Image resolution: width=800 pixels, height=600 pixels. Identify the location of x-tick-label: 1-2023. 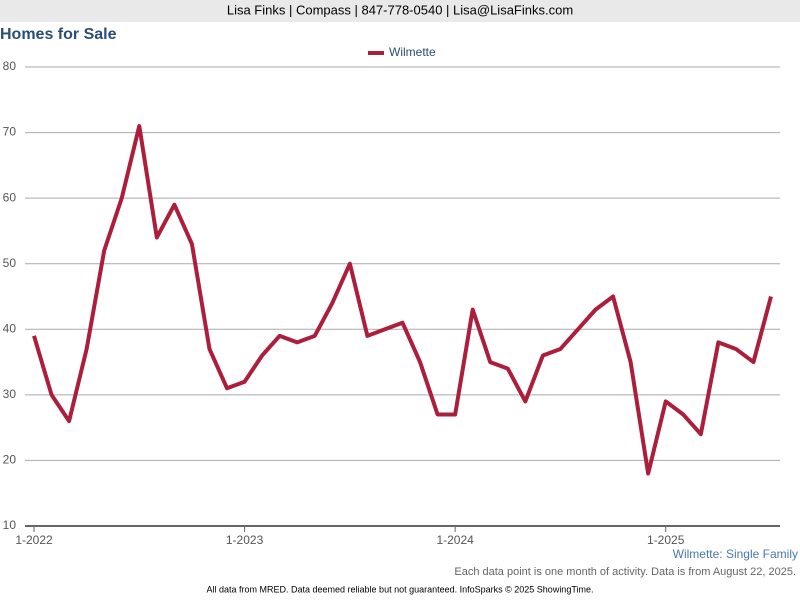
(245, 540).